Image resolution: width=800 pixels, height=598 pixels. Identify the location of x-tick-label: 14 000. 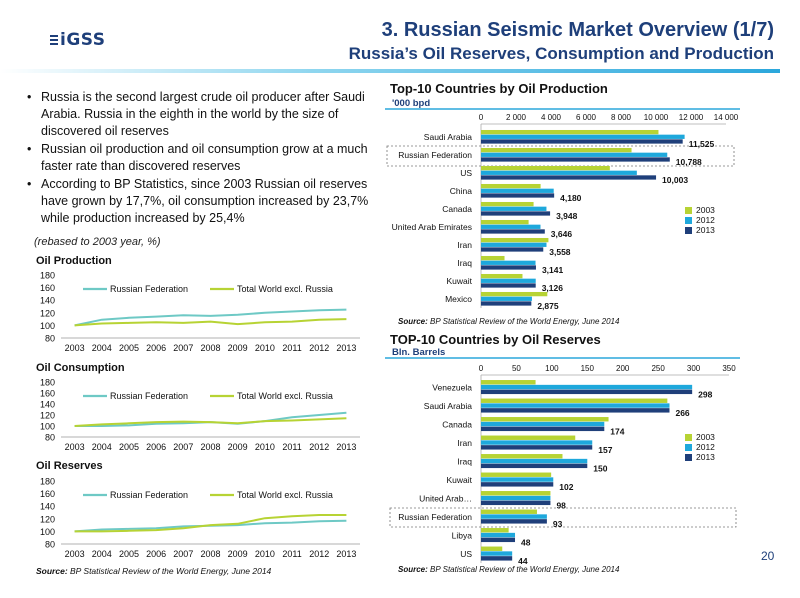
(726, 117).